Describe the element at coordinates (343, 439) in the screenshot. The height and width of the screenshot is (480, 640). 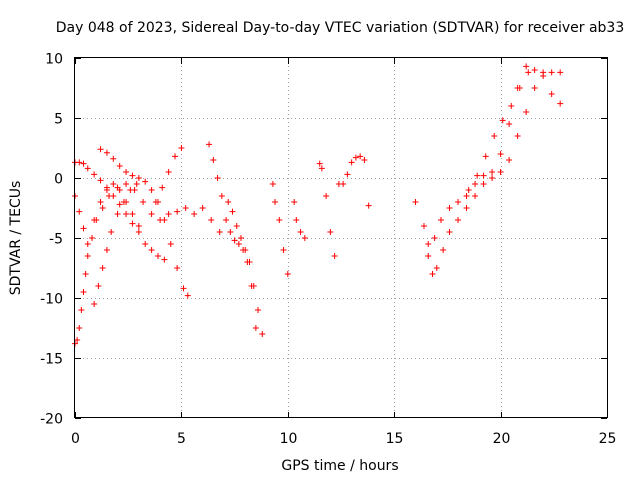
I see `x-tick-labels: 0 5 10 15 20 25` at that location.